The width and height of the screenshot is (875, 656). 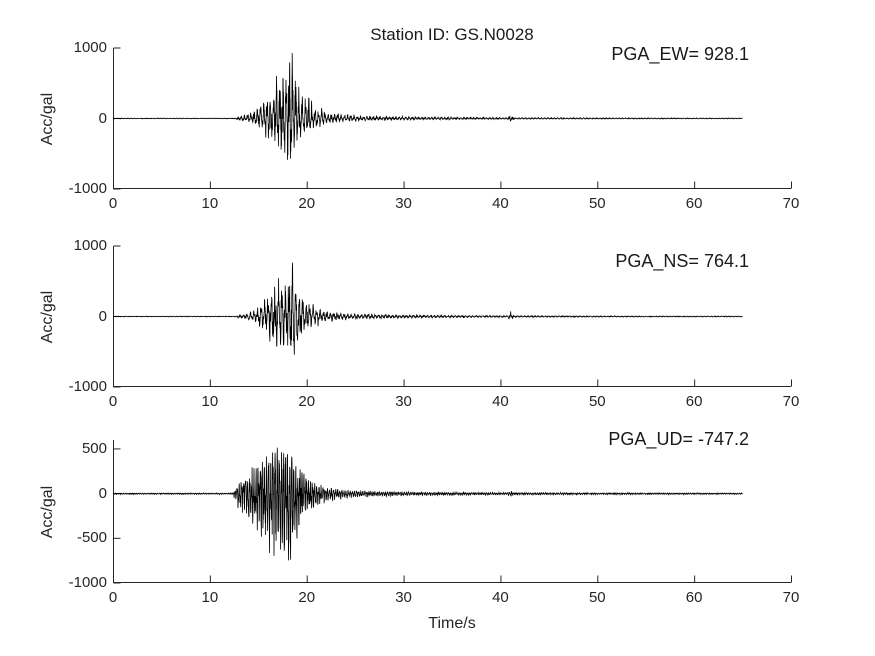 What do you see at coordinates (91, 538) in the screenshot?
I see `y-tick-label: -500` at bounding box center [91, 538].